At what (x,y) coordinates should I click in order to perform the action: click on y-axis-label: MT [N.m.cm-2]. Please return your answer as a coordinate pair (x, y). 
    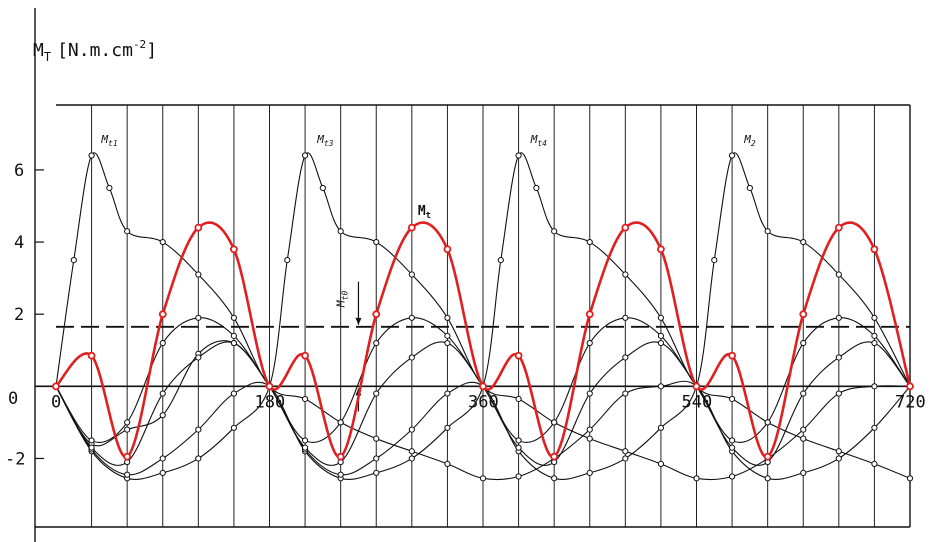
    Looking at the image, I should click on (95, 51).